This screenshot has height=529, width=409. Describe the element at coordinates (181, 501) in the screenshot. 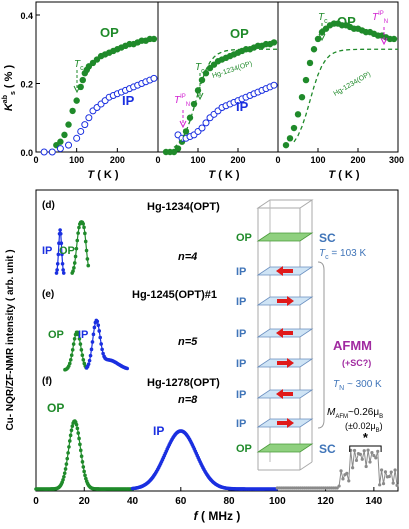

I see `bottom-xtick-label: 60` at that location.